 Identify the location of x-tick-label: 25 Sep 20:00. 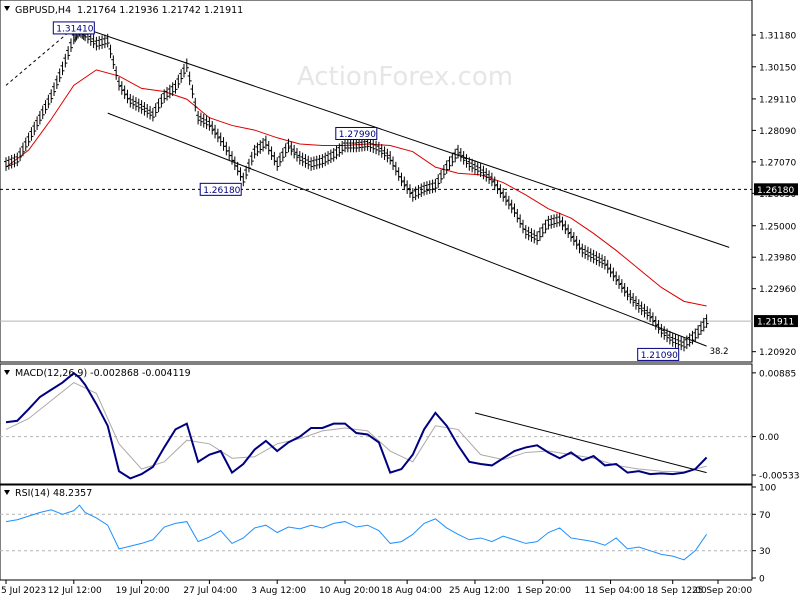
(722, 591).